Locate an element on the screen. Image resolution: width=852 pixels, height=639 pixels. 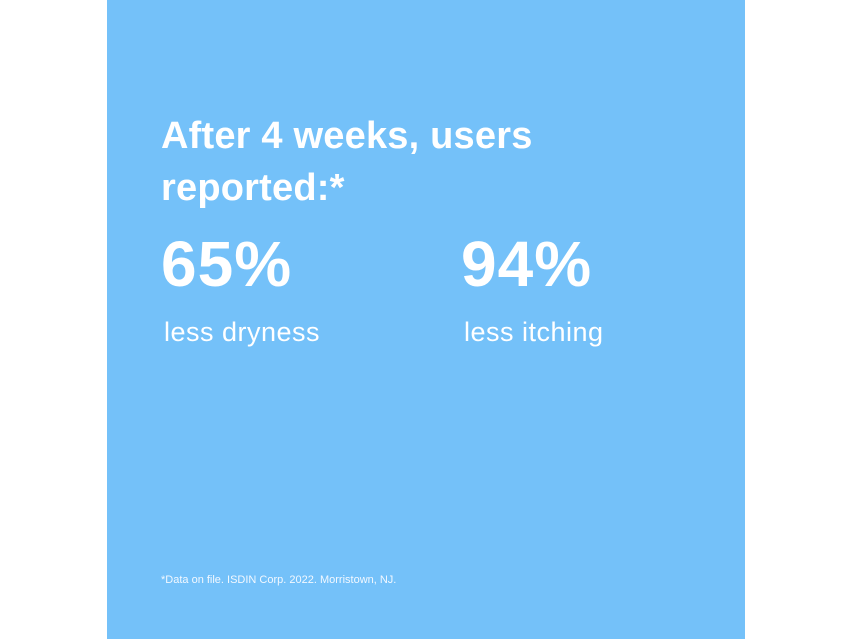
stat-value: 94% is located at coordinates (527, 264).